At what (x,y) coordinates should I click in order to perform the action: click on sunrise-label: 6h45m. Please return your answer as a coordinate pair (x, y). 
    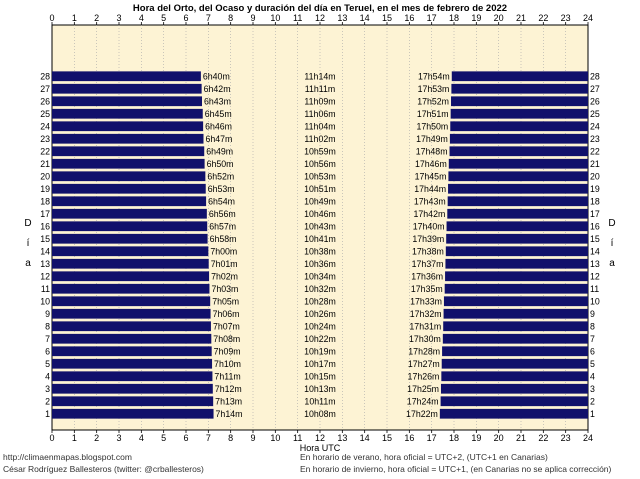
    Looking at the image, I should click on (218, 114).